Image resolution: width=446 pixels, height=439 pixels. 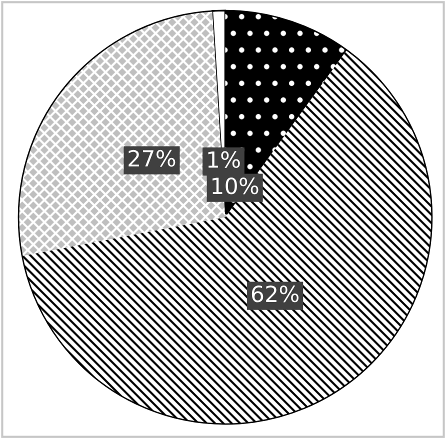 I want to click on data-label: 10%, so click(x=235, y=185).